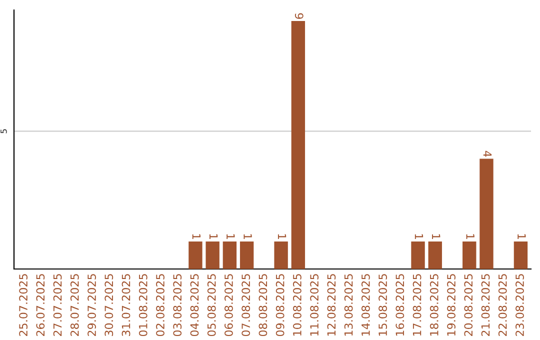 Image resolution: width=540 pixels, height=340 pixels. Describe the element at coordinates (348, 305) in the screenshot. I see `x-tick-label: 13.08.2025` at that location.